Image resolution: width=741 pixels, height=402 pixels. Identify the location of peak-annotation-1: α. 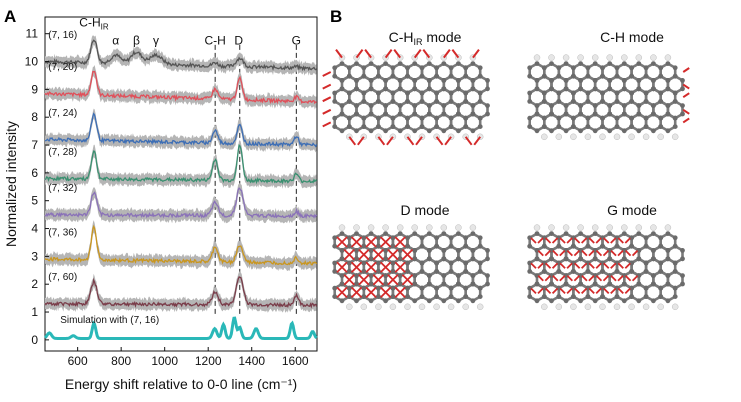
(115, 41).